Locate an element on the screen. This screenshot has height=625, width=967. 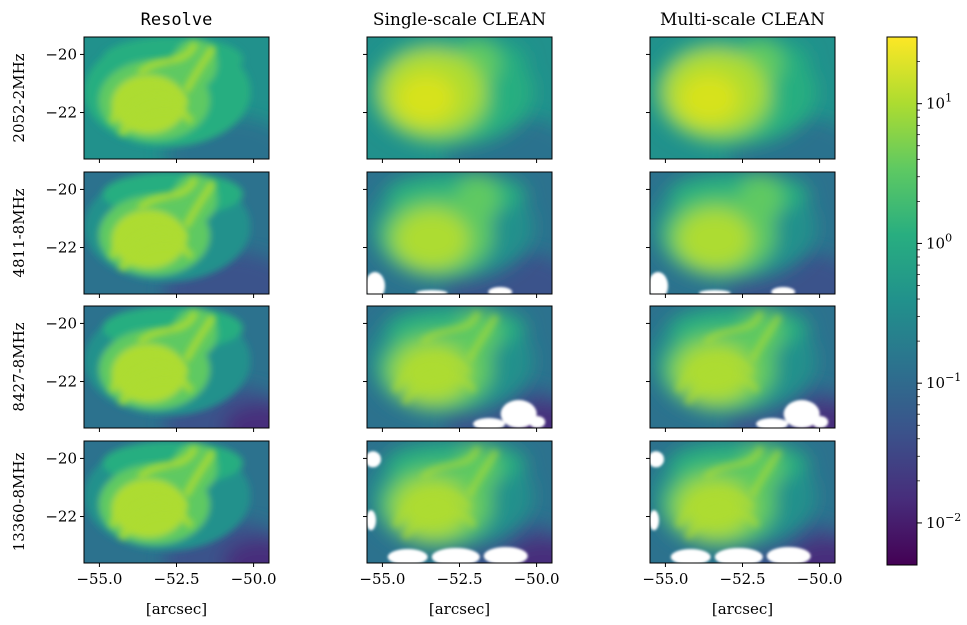
panel-r2-c1 is located at coordinates (188, 248).